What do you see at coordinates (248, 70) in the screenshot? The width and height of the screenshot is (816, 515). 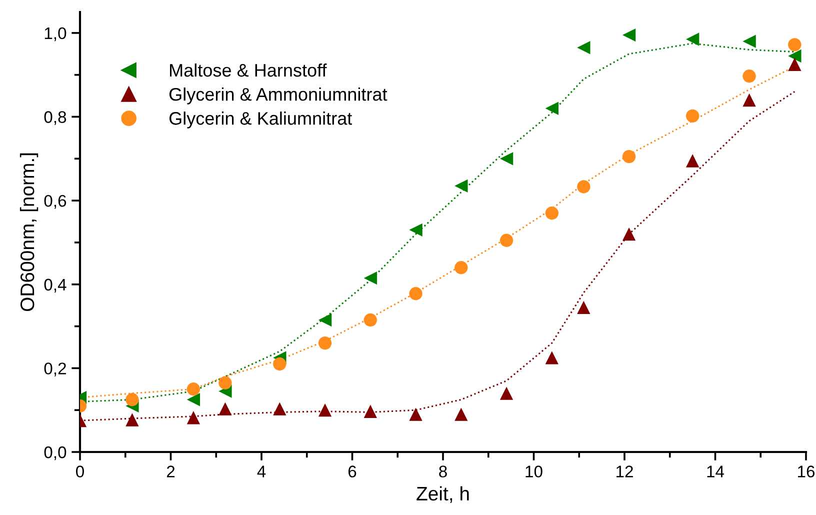 I see `legend-label: Maltose & Harnstoff` at bounding box center [248, 70].